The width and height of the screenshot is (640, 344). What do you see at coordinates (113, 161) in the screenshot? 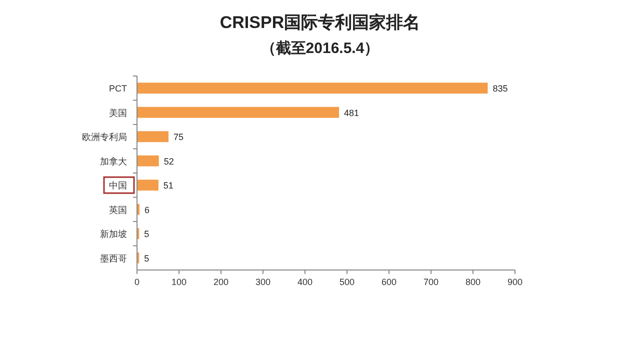
I see `y-tick-label: 加拿大` at bounding box center [113, 161].